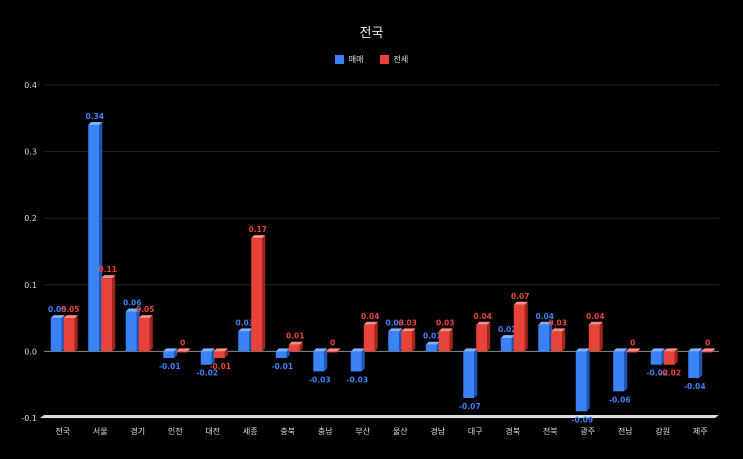  I want to click on y-tick-label: 0.3, so click(30, 152).